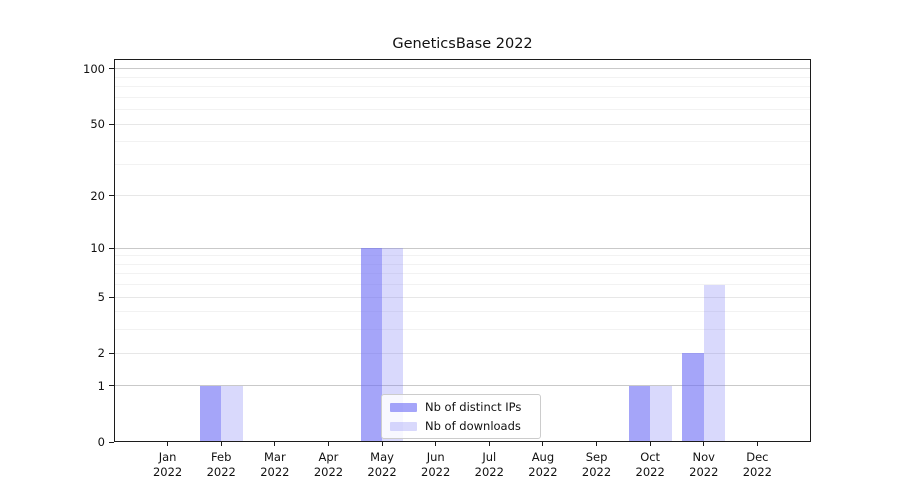  I want to click on x-tick-label-mar: Mar 2022, so click(275, 465).